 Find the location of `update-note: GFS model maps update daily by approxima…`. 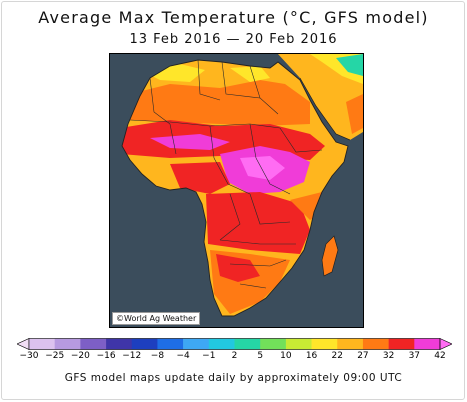

update-note: GFS model maps update daily by approxima… is located at coordinates (233, 378).